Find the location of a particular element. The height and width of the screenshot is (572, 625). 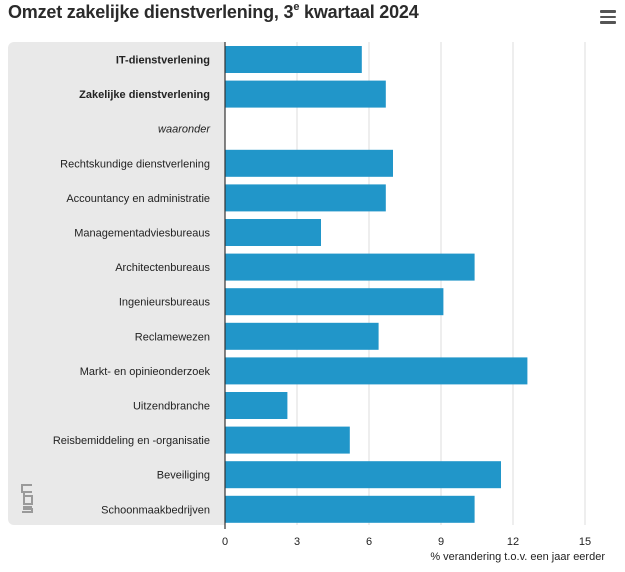

hamburger-icon is located at coordinates (608, 17).